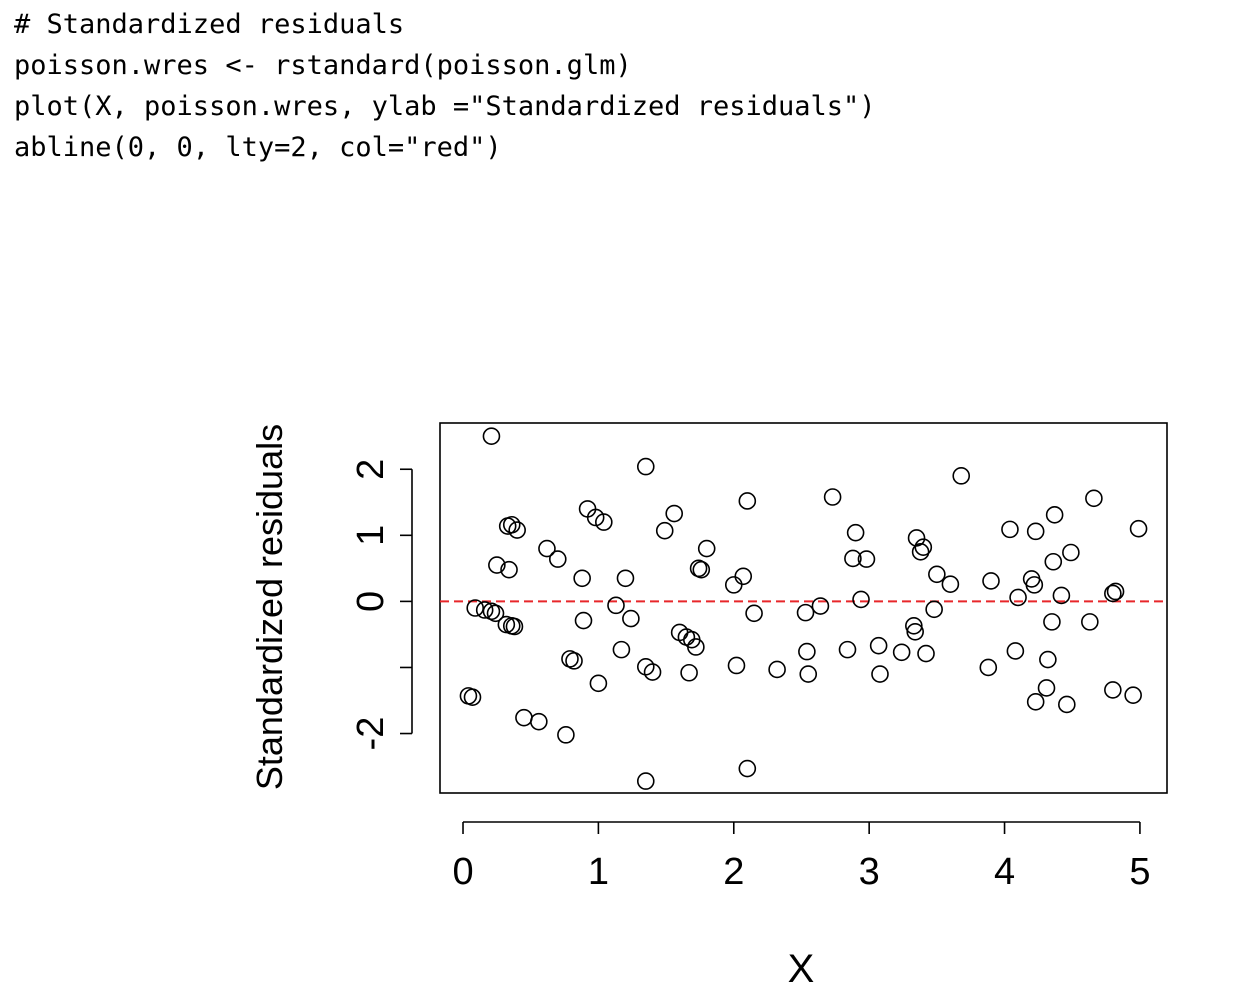  What do you see at coordinates (733, 872) in the screenshot?
I see `x-tick-label: 2` at bounding box center [733, 872].